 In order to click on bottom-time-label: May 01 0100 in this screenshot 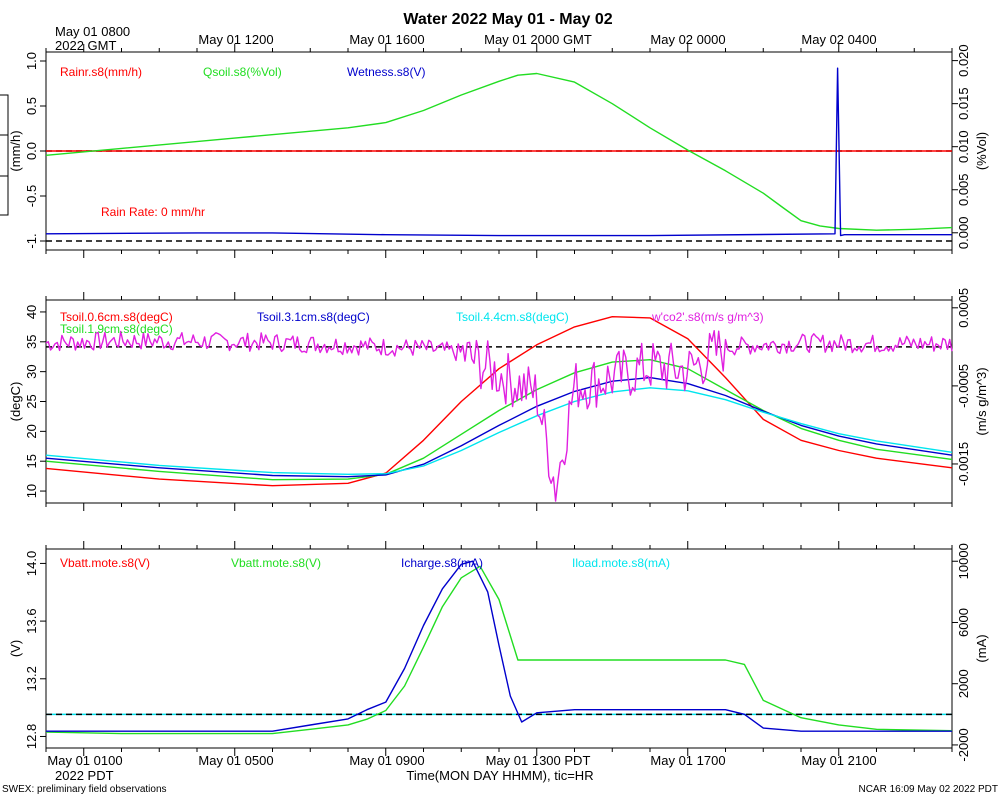, I will do `click(84, 760)`.